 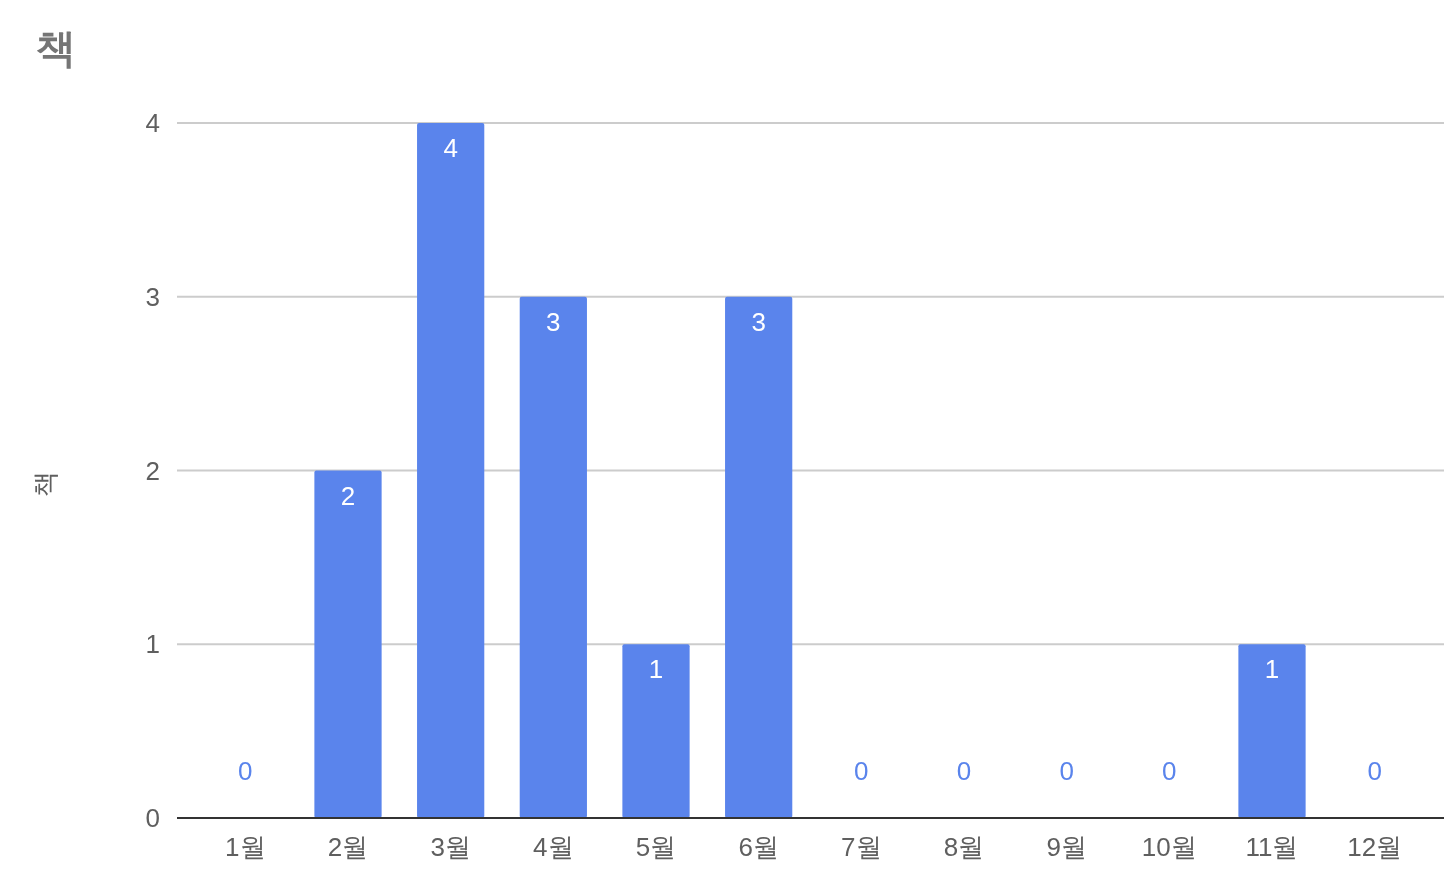 I want to click on x-tick-label: 6월, so click(x=758, y=847).